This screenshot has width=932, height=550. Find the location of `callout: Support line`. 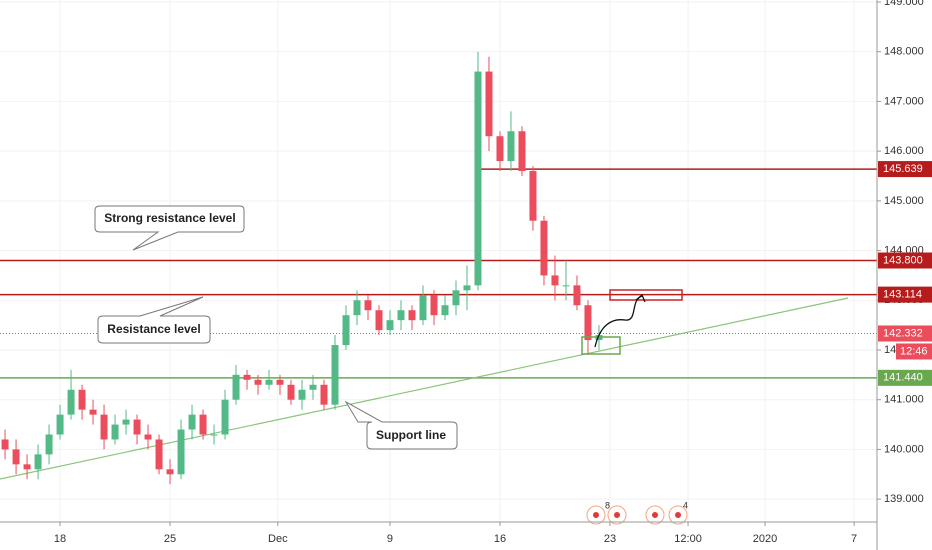

callout: Support line is located at coordinates (401, 425).